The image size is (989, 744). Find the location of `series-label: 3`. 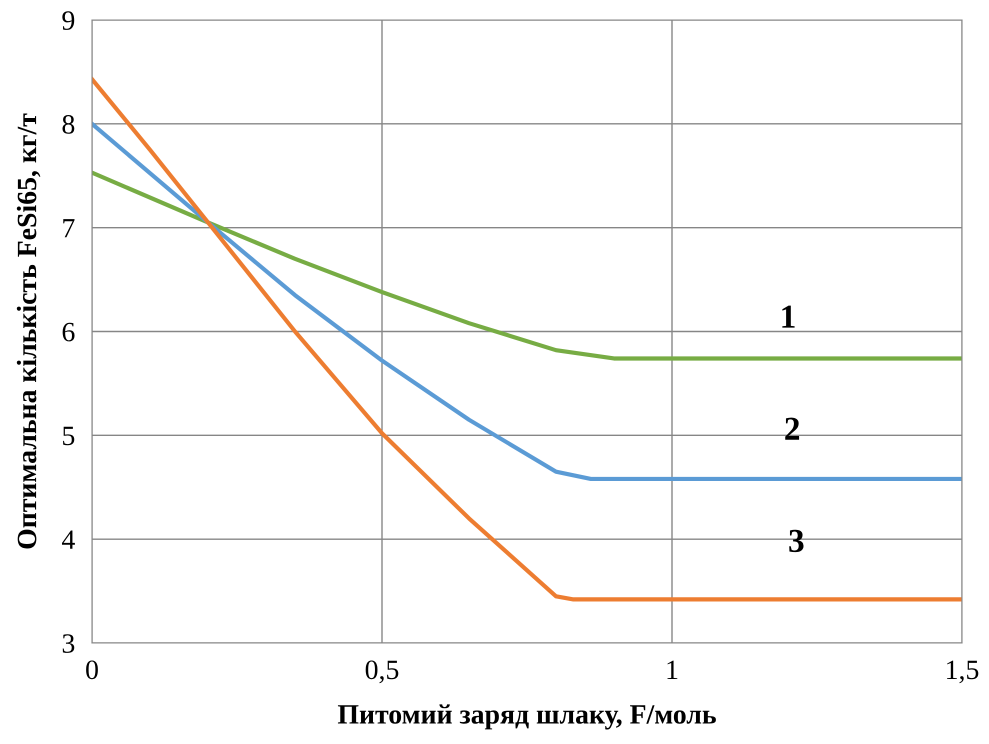

series-label: 3 is located at coordinates (796, 541).